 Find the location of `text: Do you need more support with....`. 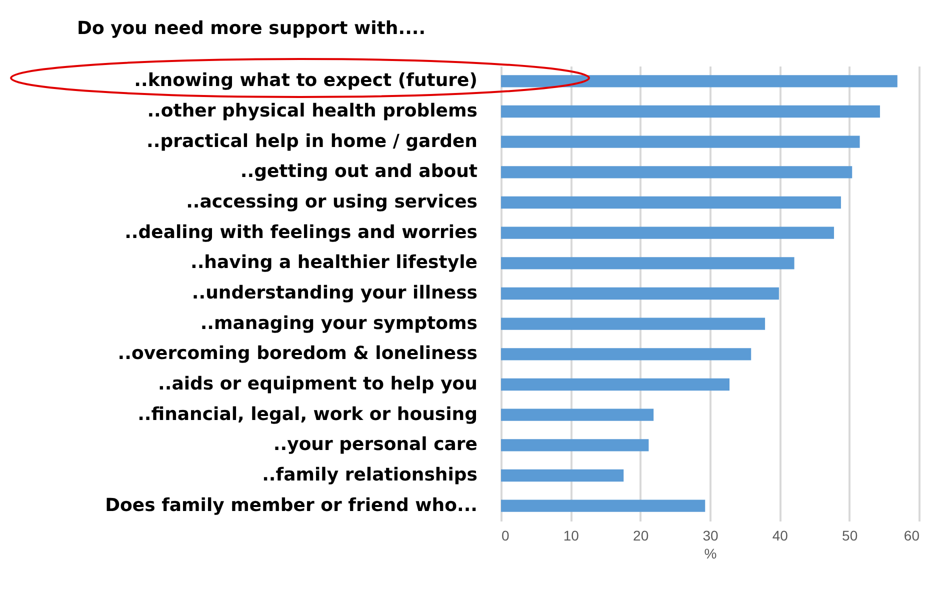

text: Do you need more support with.... is located at coordinates (251, 28).